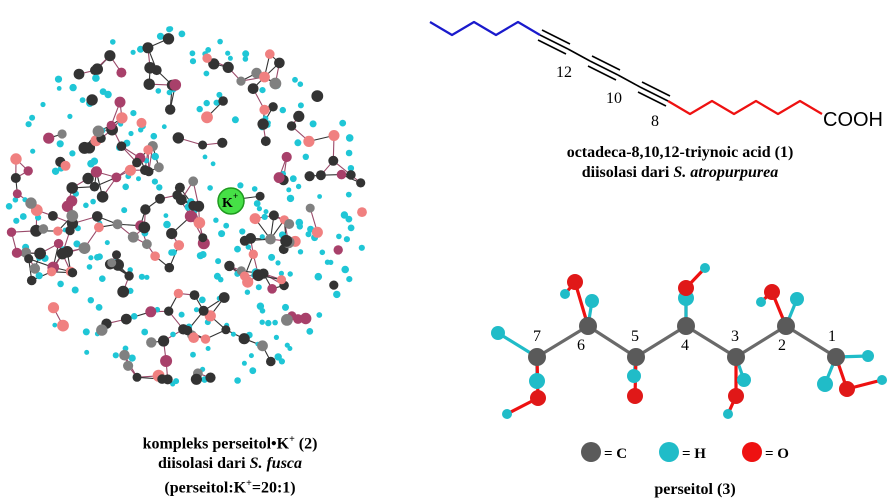  Describe the element at coordinates (249, 484) in the screenshot. I see `compound-2-ratio-charge: +` at that location.